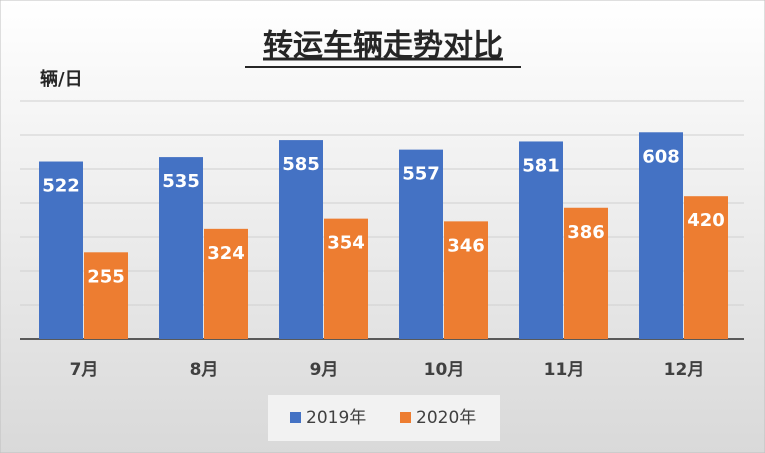 This screenshot has height=453, width=765. Describe the element at coordinates (61, 79) in the screenshot. I see `y-axis-label: 辆/日` at that location.